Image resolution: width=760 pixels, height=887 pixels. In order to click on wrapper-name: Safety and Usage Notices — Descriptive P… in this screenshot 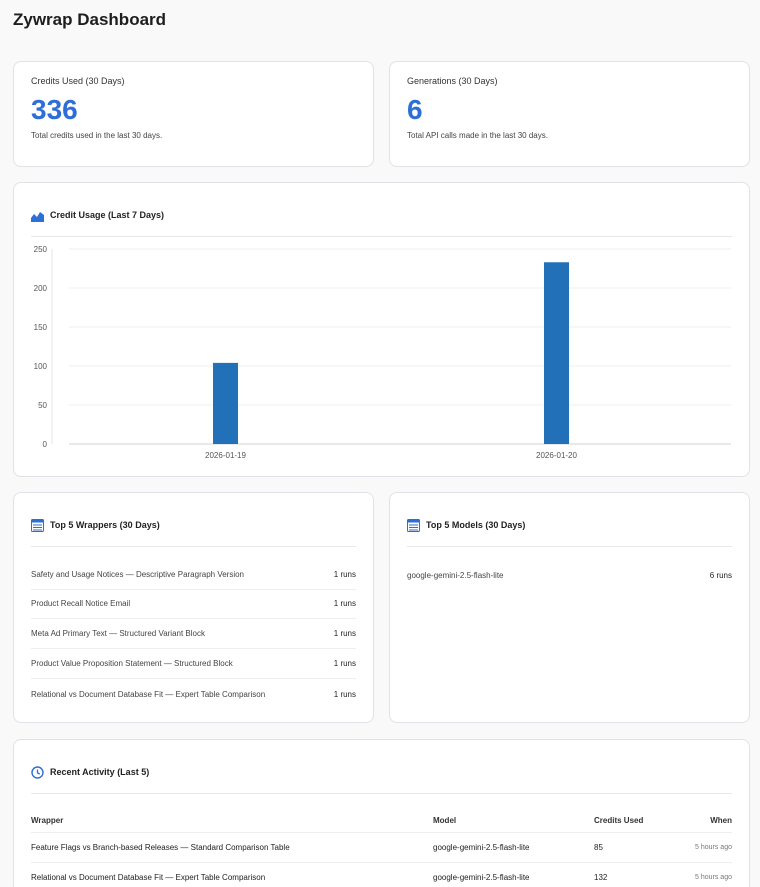, I will do `click(137, 574)`.